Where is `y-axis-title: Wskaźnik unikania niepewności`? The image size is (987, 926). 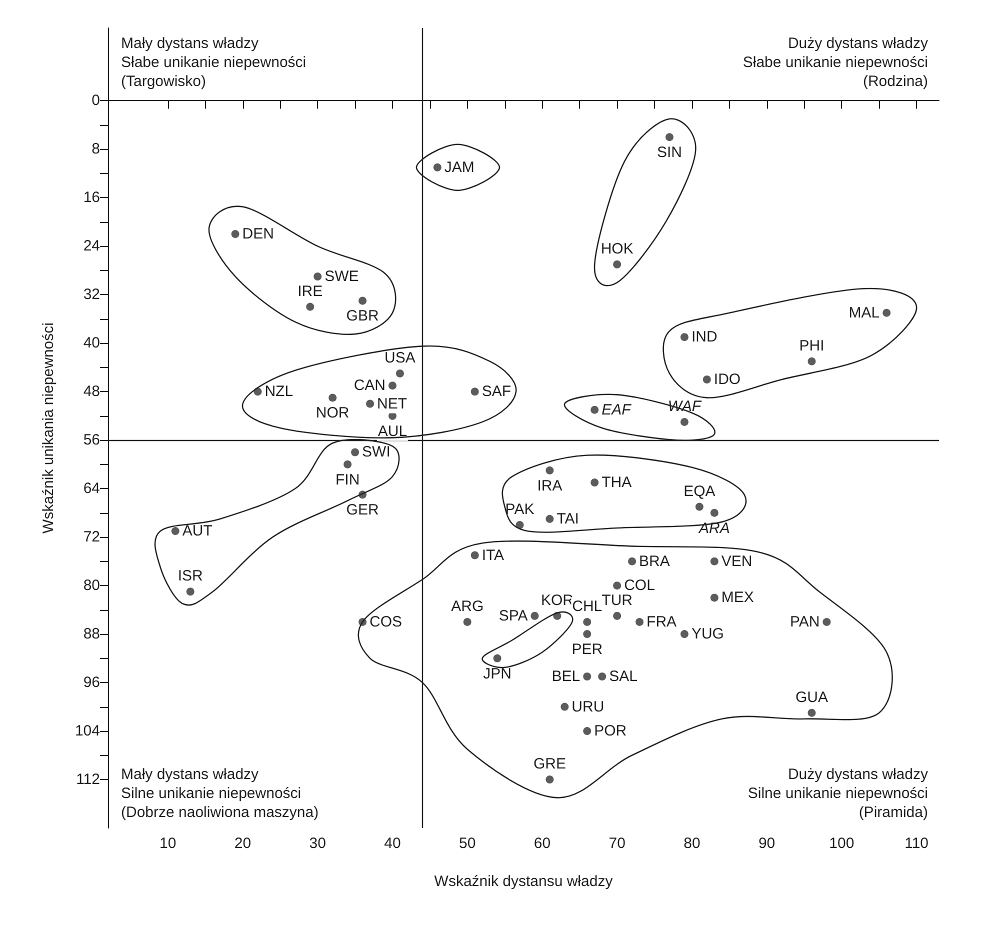 y-axis-title: Wskaźnik unikania niepewności is located at coordinates (48, 428).